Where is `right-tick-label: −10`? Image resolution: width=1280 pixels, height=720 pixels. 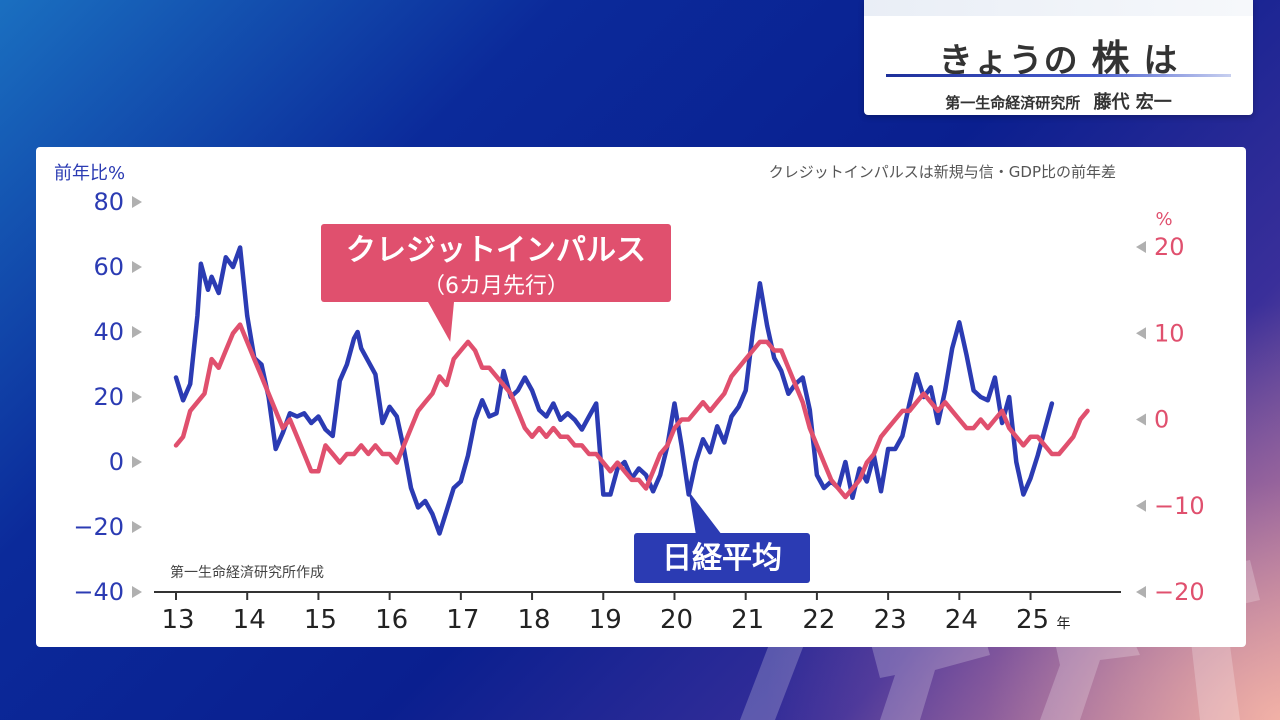 right-tick-label: −10 is located at coordinates (1179, 506).